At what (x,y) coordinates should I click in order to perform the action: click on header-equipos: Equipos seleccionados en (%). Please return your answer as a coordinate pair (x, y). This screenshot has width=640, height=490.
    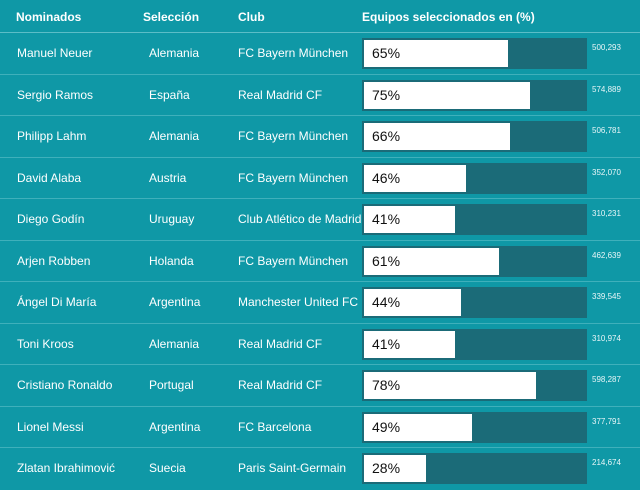
    Looking at the image, I should click on (448, 17).